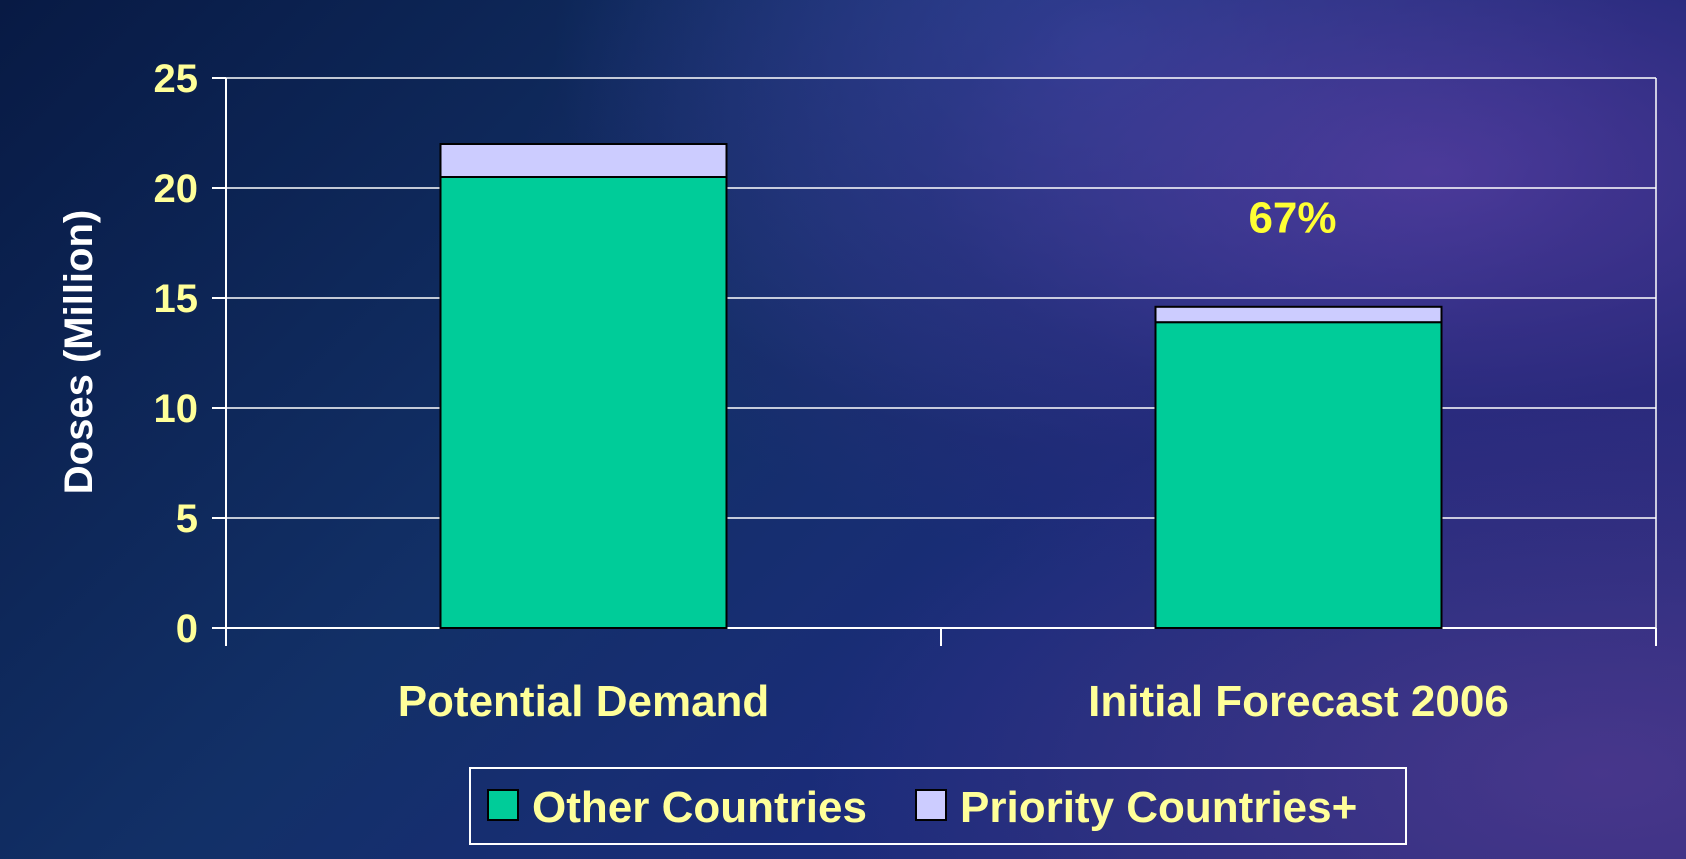 The image size is (1686, 859). Describe the element at coordinates (176, 189) in the screenshot. I see `y-tick-label: 20` at that location.